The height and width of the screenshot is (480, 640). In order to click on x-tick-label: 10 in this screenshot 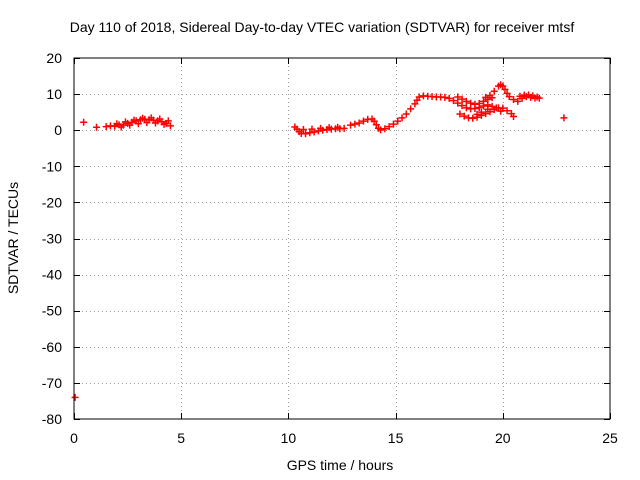, I will do `click(289, 438)`.